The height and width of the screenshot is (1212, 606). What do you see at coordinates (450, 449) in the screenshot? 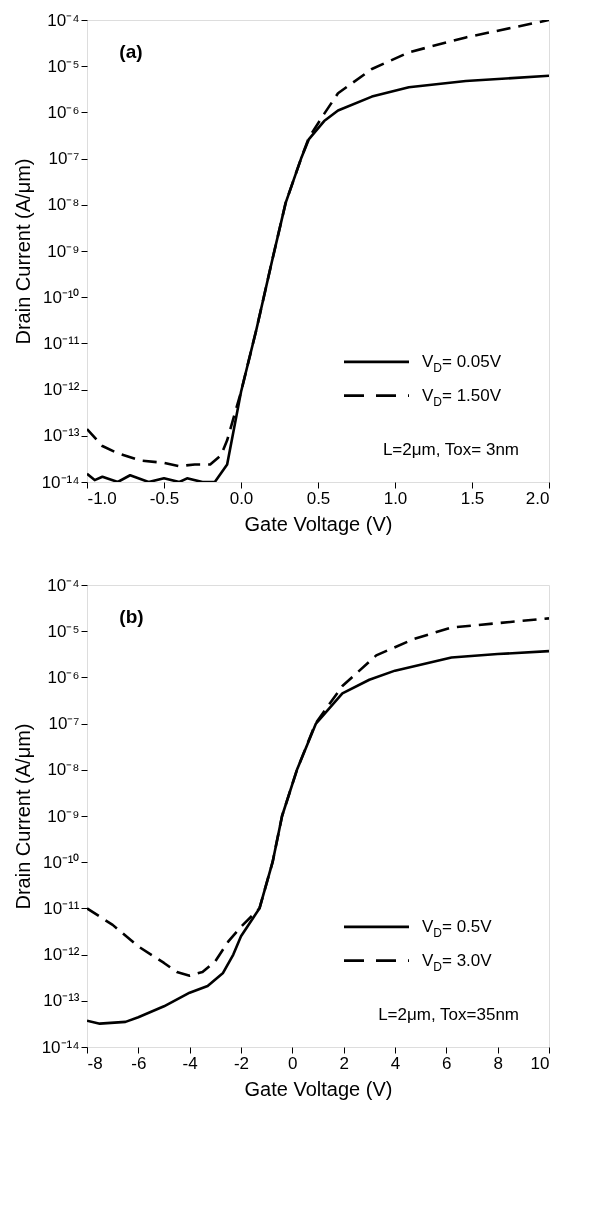
I see `annotation: L=2μm, Tox= 3nm` at bounding box center [450, 449].